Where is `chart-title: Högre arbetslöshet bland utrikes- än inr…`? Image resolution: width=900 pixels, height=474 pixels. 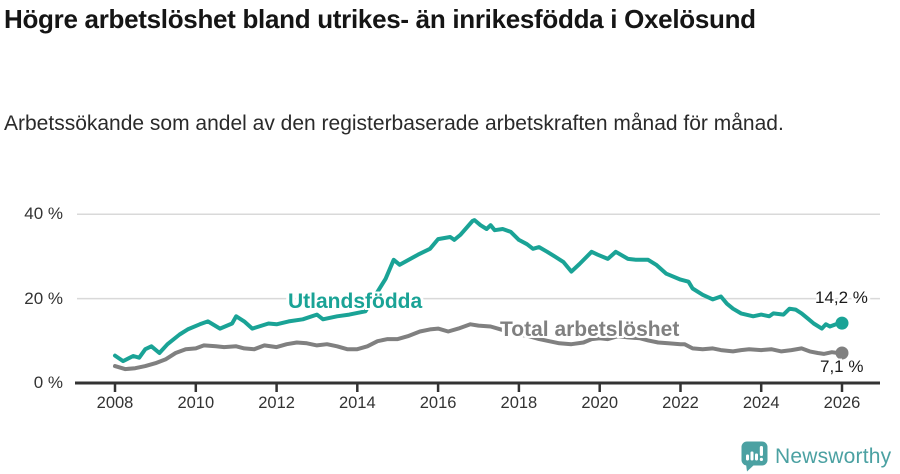 chart-title: Högre arbetslöshet bland utrikes- än inr… is located at coordinates (380, 19).